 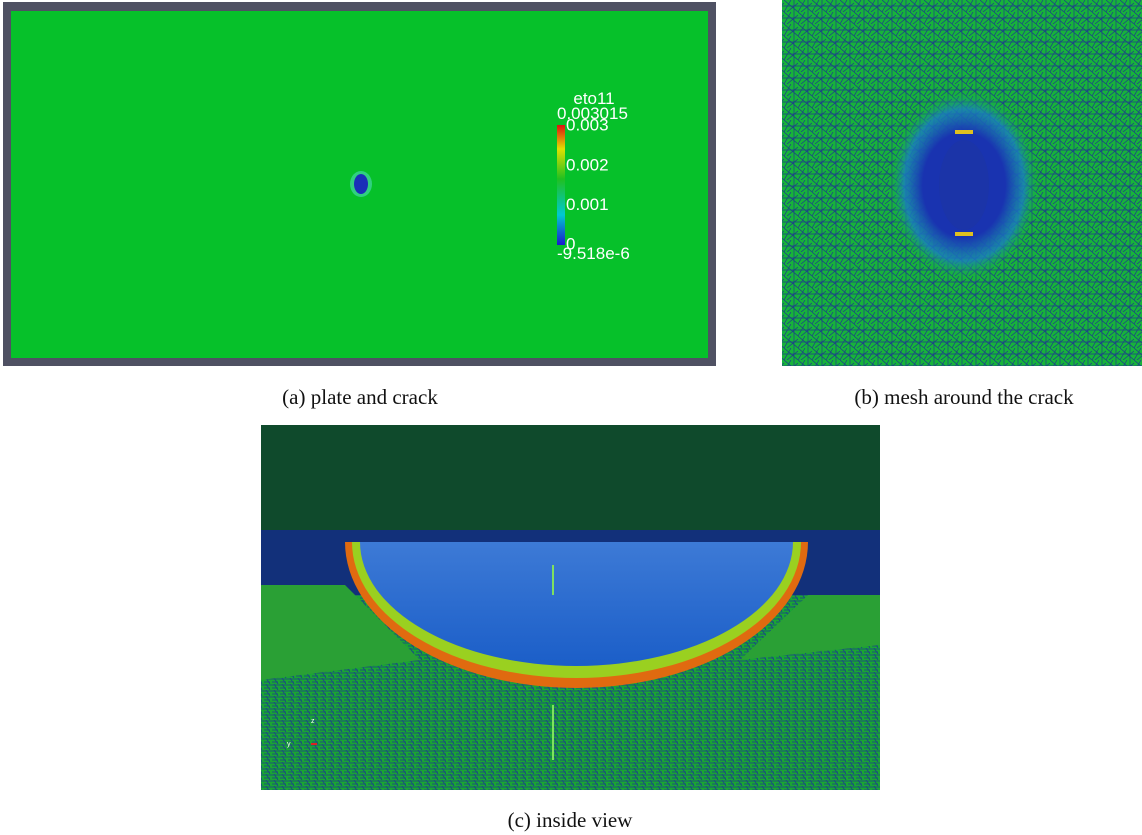 I want to click on axis-label: y, so click(x=289, y=744).